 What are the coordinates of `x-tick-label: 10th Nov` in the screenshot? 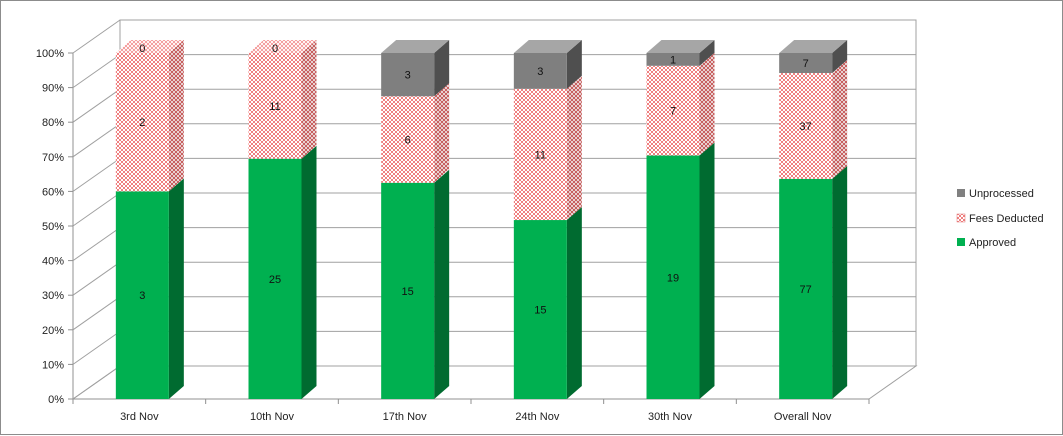 It's located at (272, 417).